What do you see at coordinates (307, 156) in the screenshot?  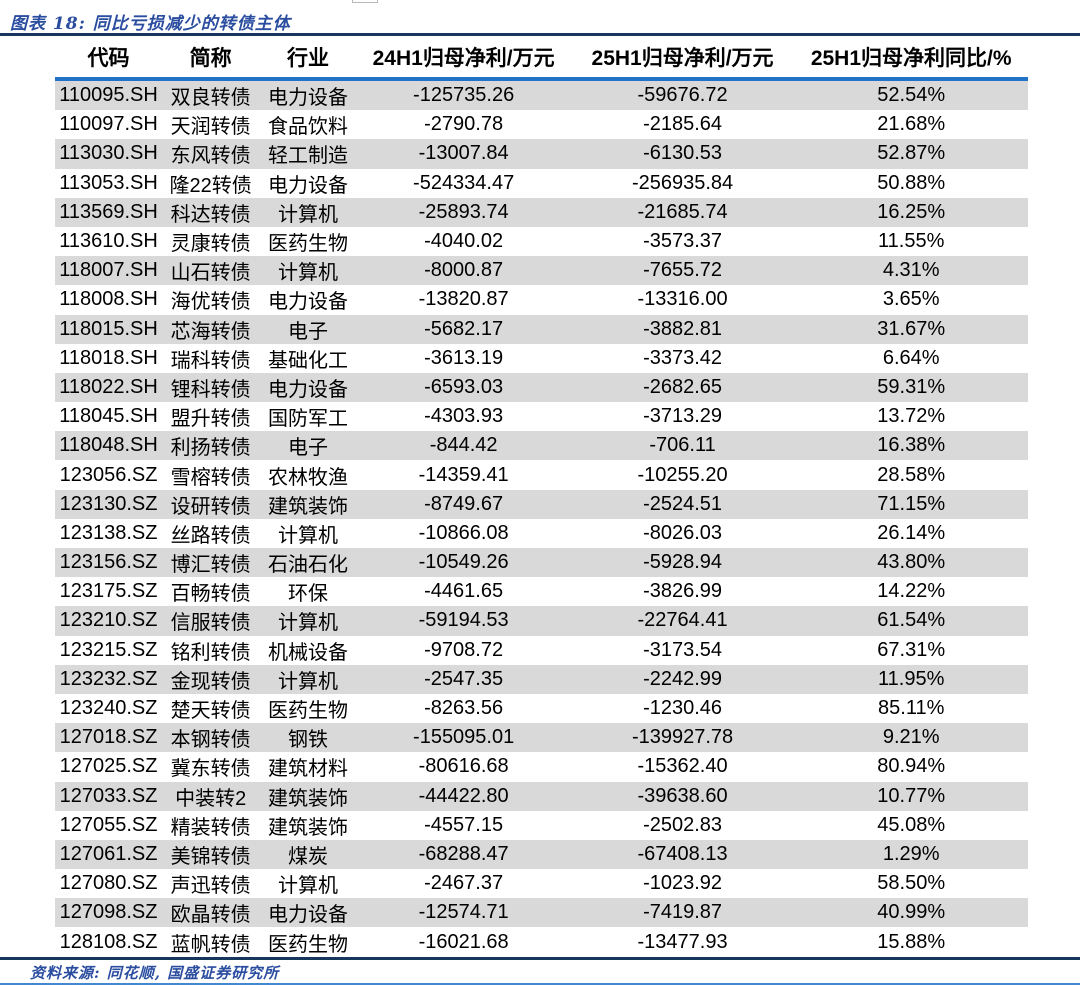 I see `cell-industry: 轻工制造` at bounding box center [307, 156].